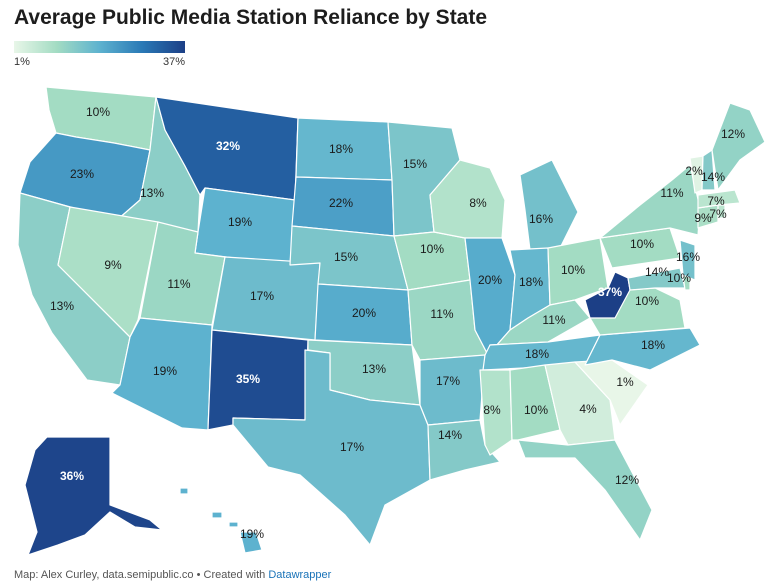 This screenshot has width=781, height=588. Describe the element at coordinates (573, 270) in the screenshot. I see `state-label-oh: 10%` at that location.